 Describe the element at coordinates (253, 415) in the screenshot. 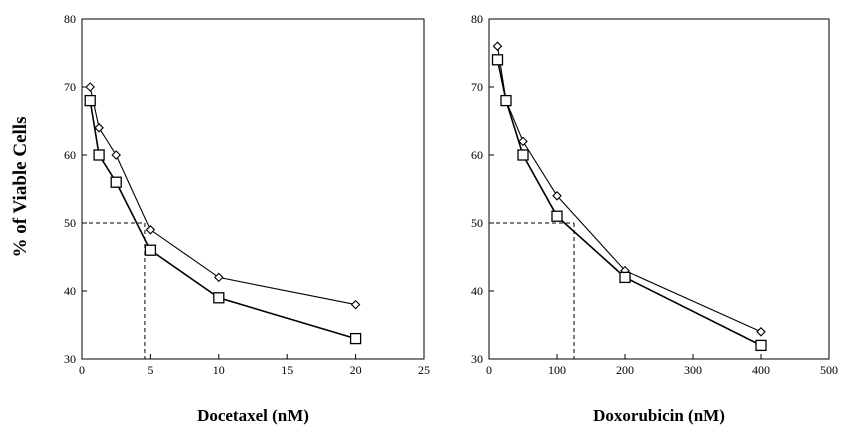

I see `x-axis-label: Docetaxel (nM)` at that location.